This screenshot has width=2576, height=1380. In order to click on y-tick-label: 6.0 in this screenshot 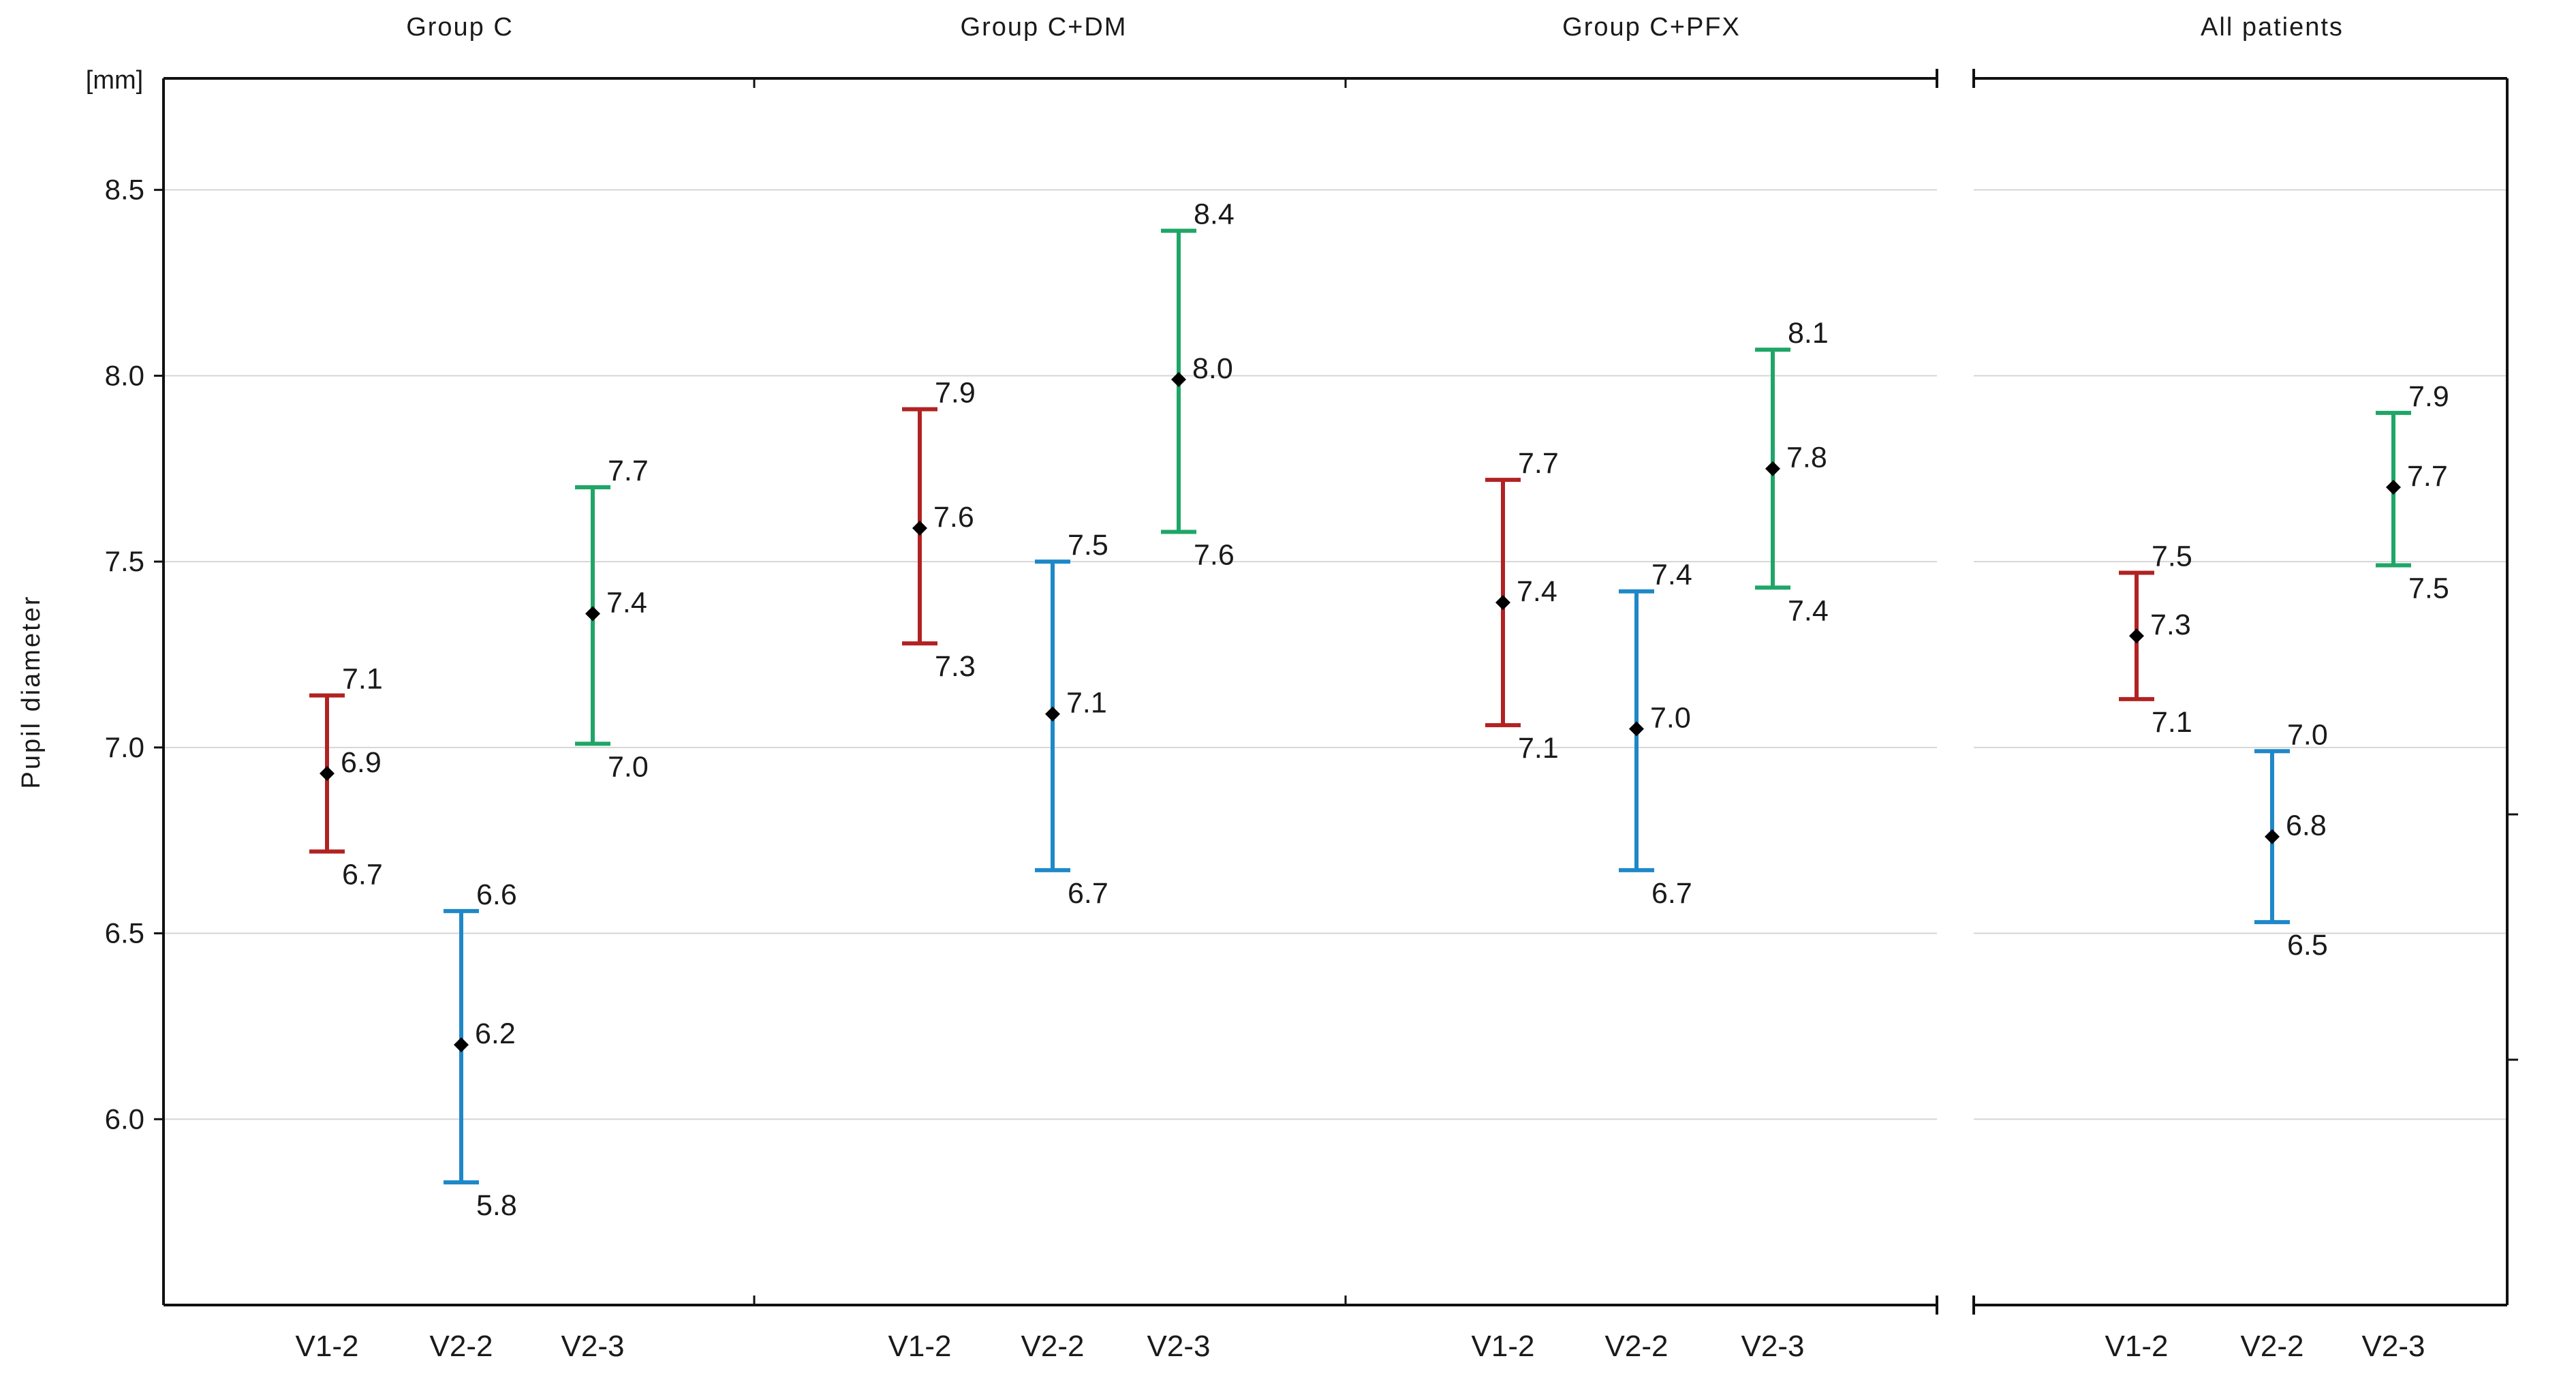, I will do `click(124, 1119)`.